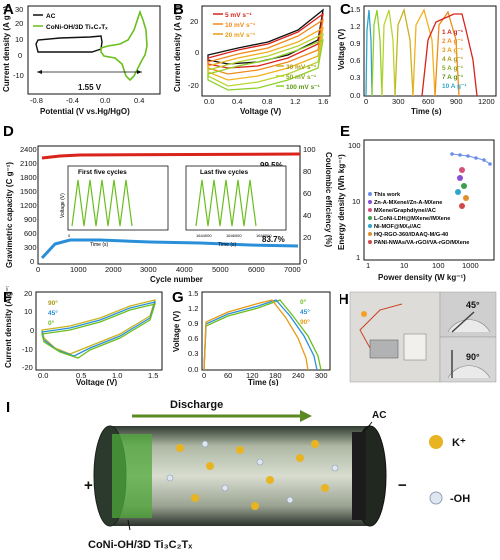  What do you see at coordinates (88, 485) in the screenshot?
I see `plus-sign: +` at bounding box center [88, 485].